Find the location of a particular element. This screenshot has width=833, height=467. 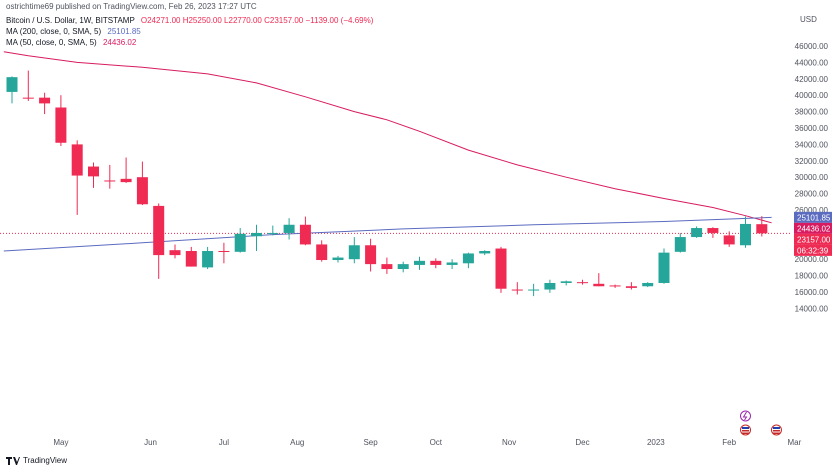

y-tick-label: 28000.00 is located at coordinates (812, 194).